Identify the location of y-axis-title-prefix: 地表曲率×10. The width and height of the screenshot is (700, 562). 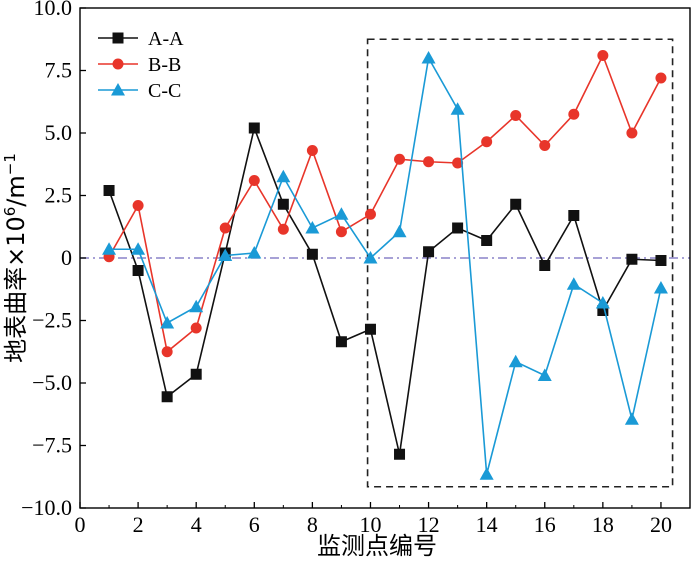
(16, 289).